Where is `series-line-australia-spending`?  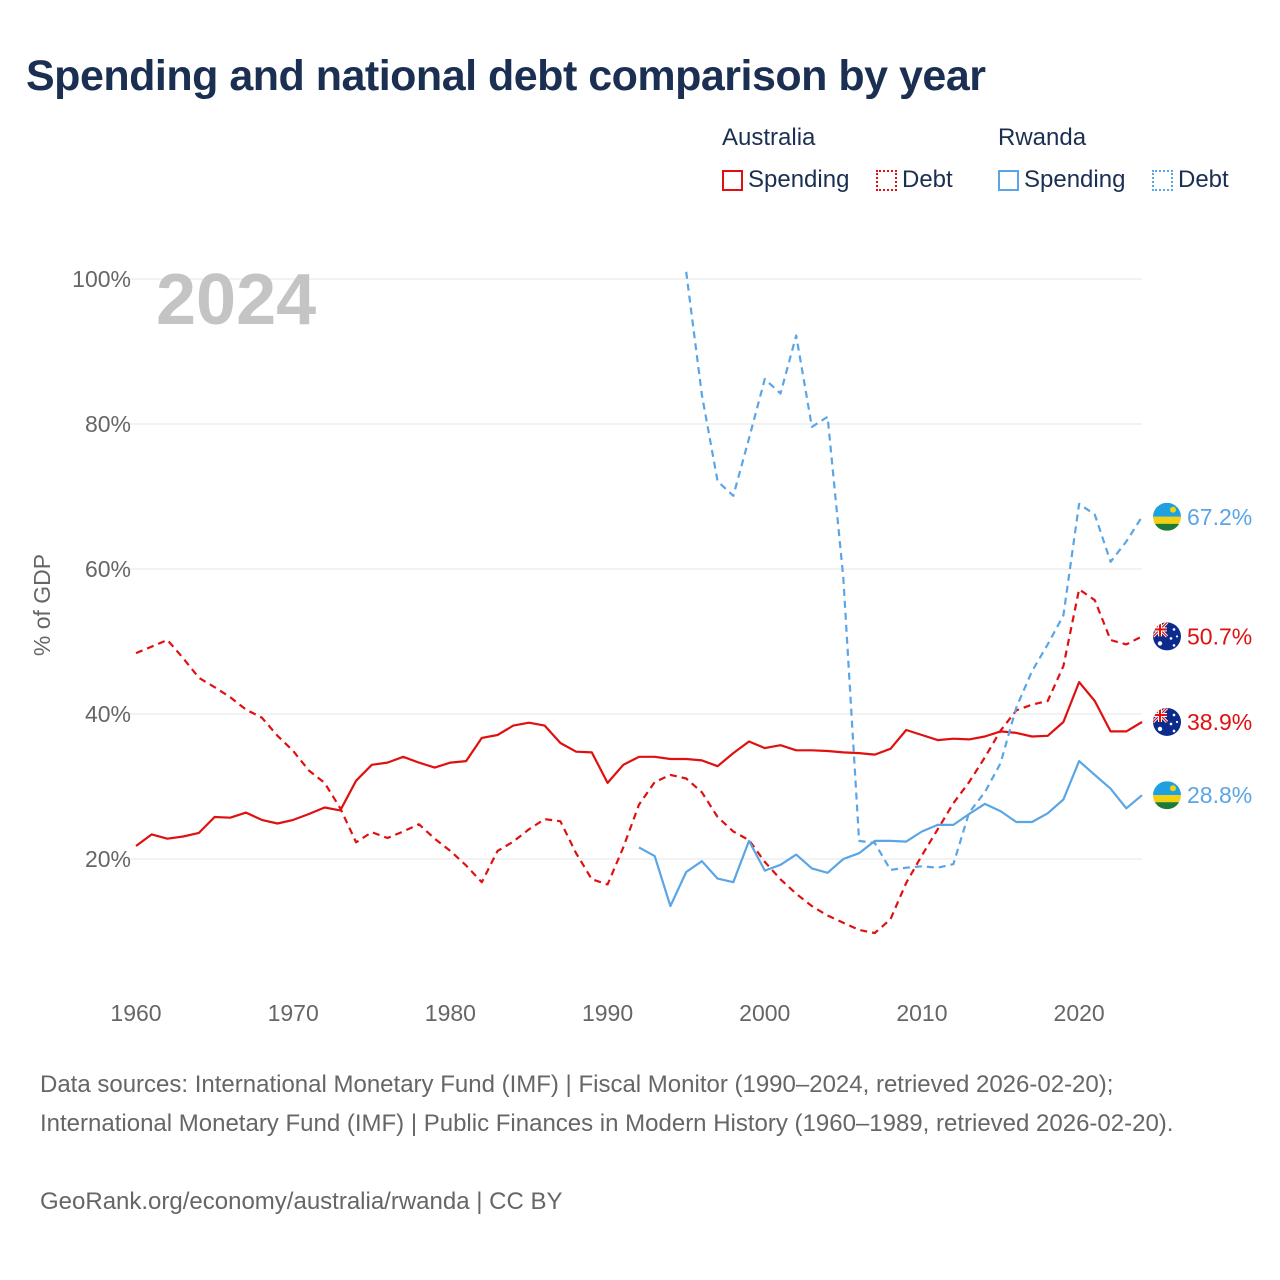
series-line-australia-spending is located at coordinates (639, 764).